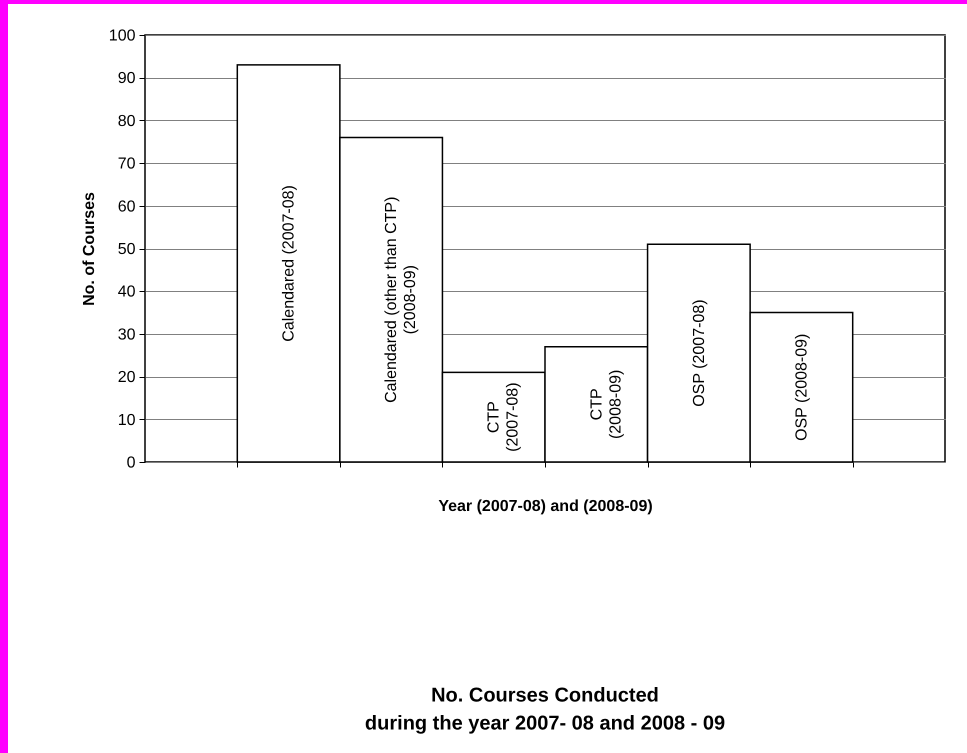 The height and width of the screenshot is (753, 967). What do you see at coordinates (606, 405) in the screenshot?
I see `x-tick-label: CTP (2008-09)` at bounding box center [606, 405].